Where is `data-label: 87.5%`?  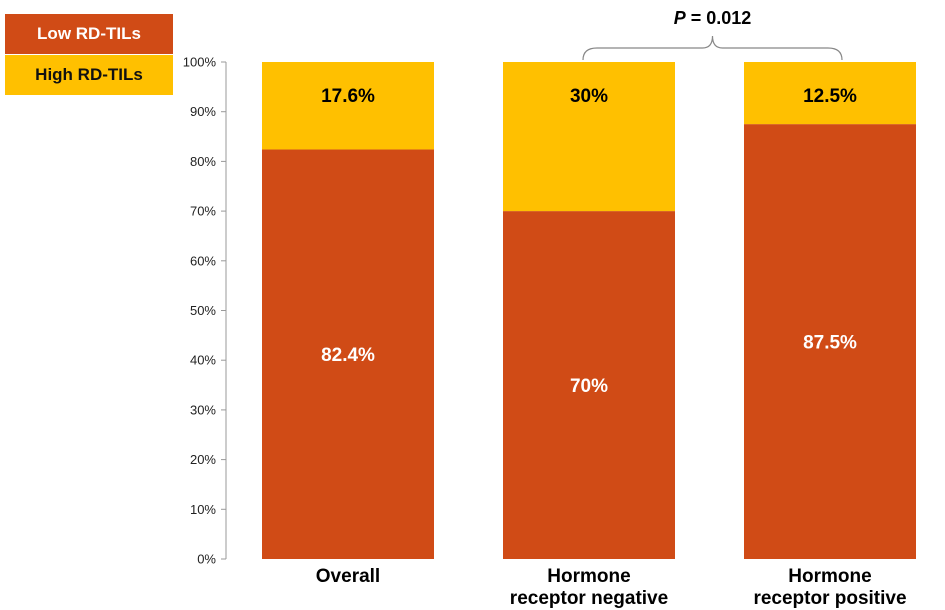
data-label: 87.5% is located at coordinates (830, 343).